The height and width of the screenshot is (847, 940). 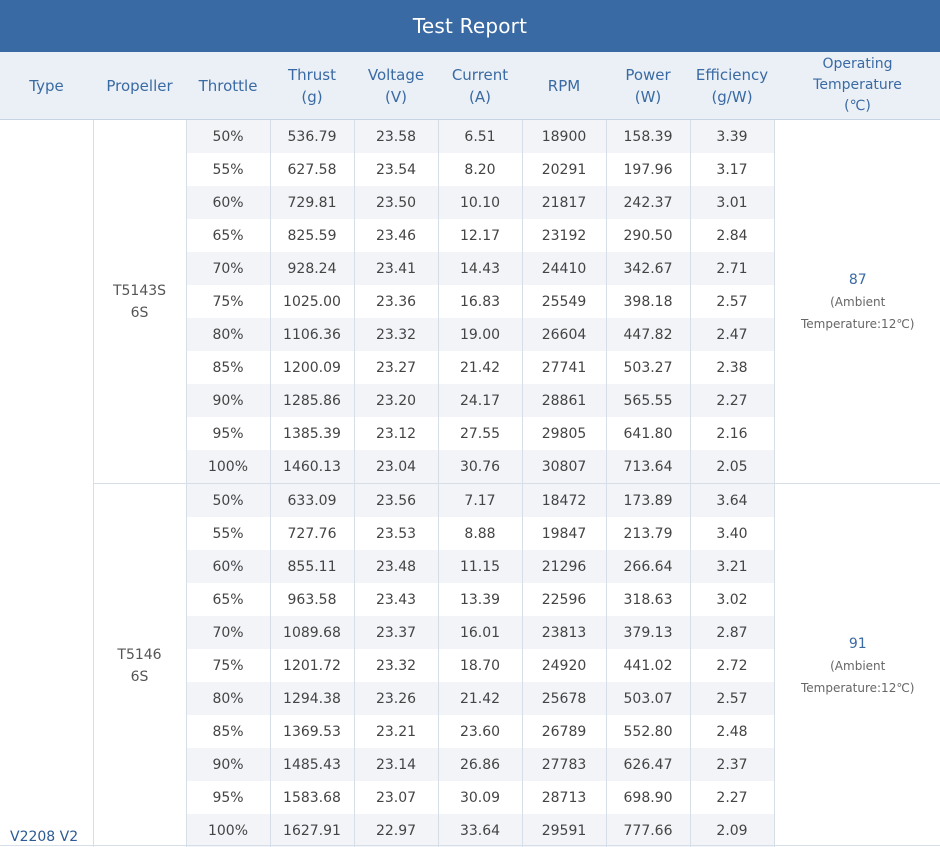 What do you see at coordinates (312, 665) in the screenshot?
I see `thrust-cell: 1201.72` at bounding box center [312, 665].